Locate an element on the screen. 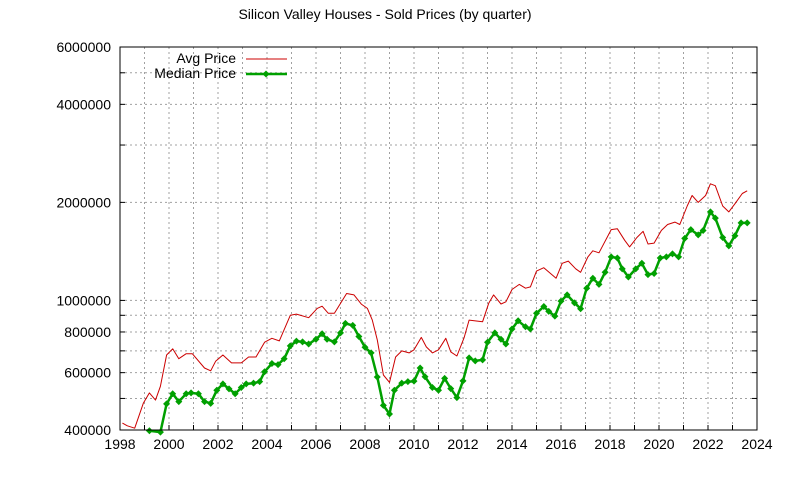  y-tick-label: 4000000 is located at coordinates (83, 104).